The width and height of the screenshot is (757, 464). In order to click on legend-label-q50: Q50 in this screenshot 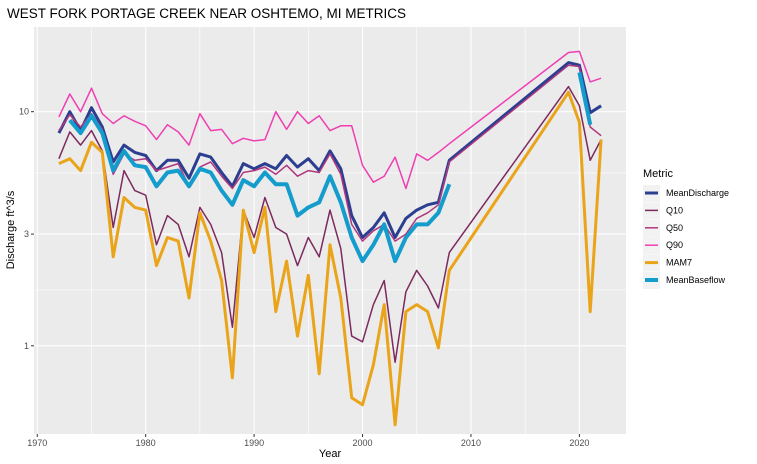, I will do `click(674, 228)`.